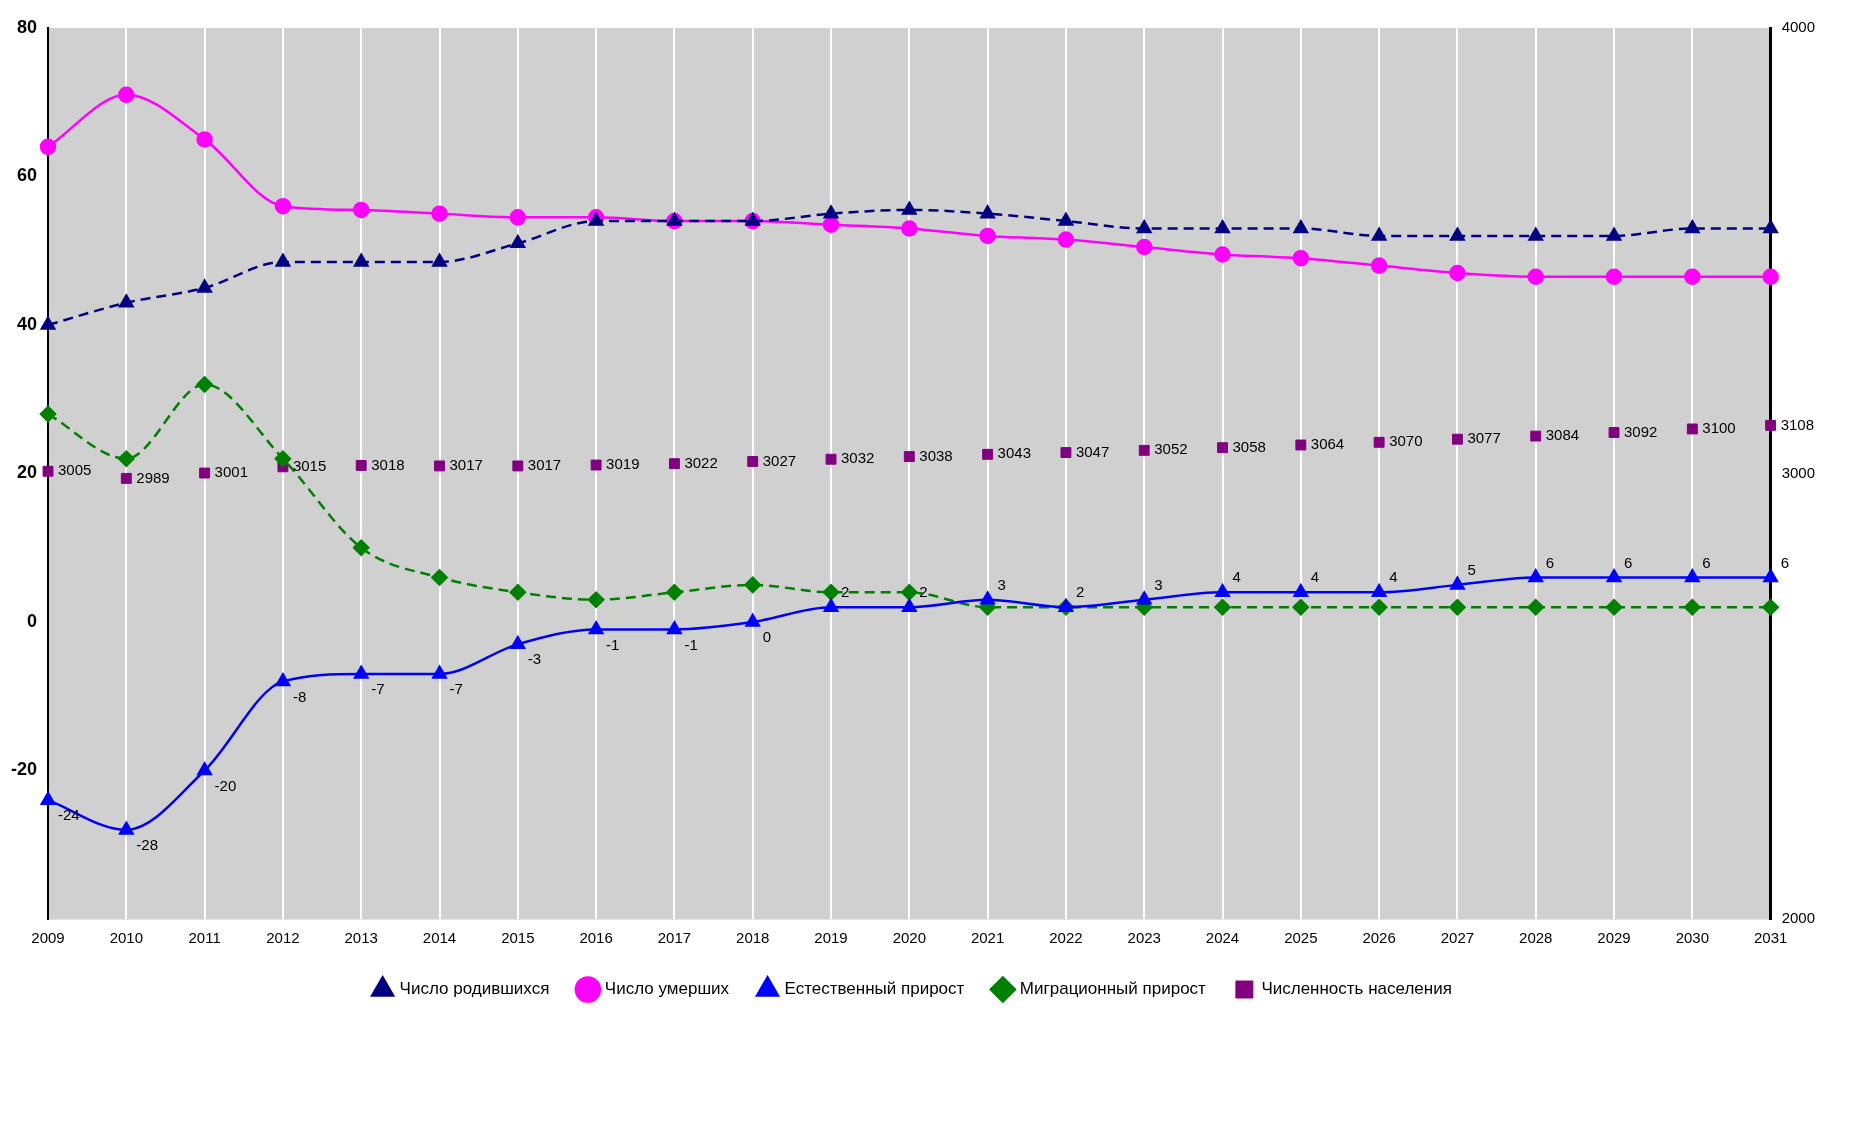  I want to click on data-label: -28, so click(147, 845).